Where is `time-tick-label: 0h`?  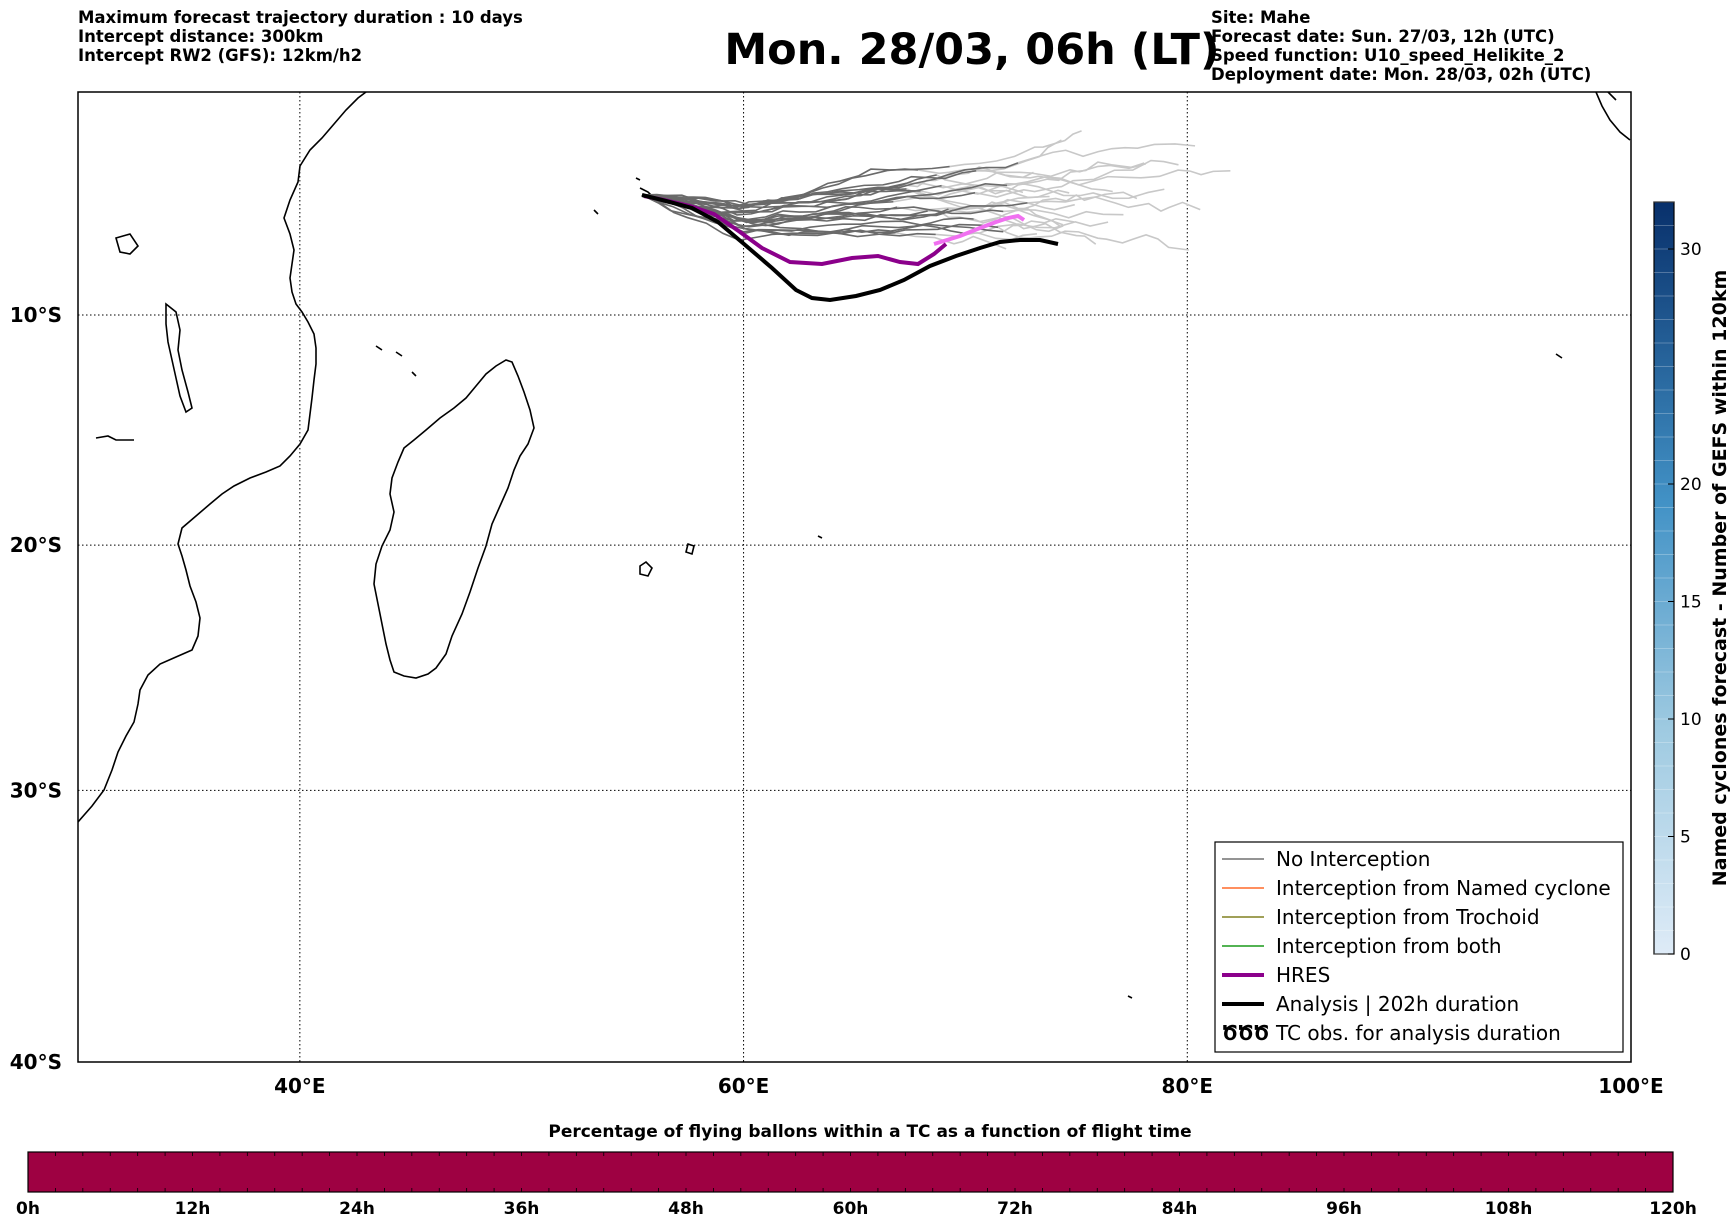
time-tick-label: 0h is located at coordinates (28, 1209).